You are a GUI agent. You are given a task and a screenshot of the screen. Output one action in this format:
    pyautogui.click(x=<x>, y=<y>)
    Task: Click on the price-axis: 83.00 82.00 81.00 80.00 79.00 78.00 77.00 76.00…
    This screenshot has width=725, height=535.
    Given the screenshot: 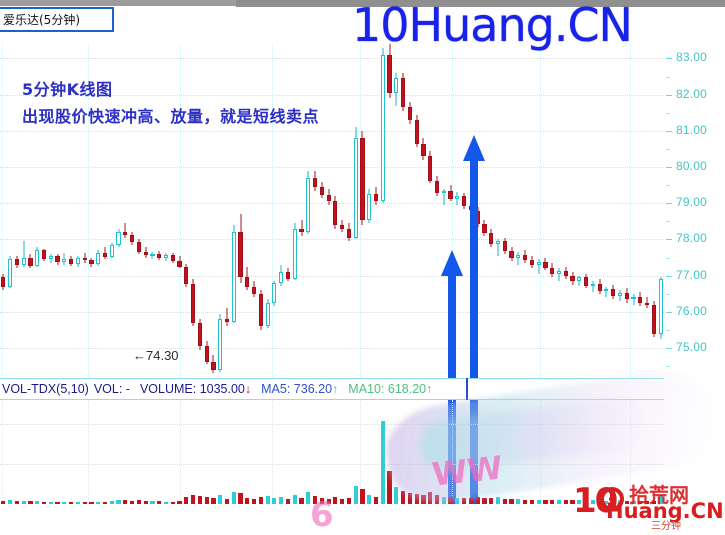 What is the action you would take?
    pyautogui.click(x=695, y=212)
    